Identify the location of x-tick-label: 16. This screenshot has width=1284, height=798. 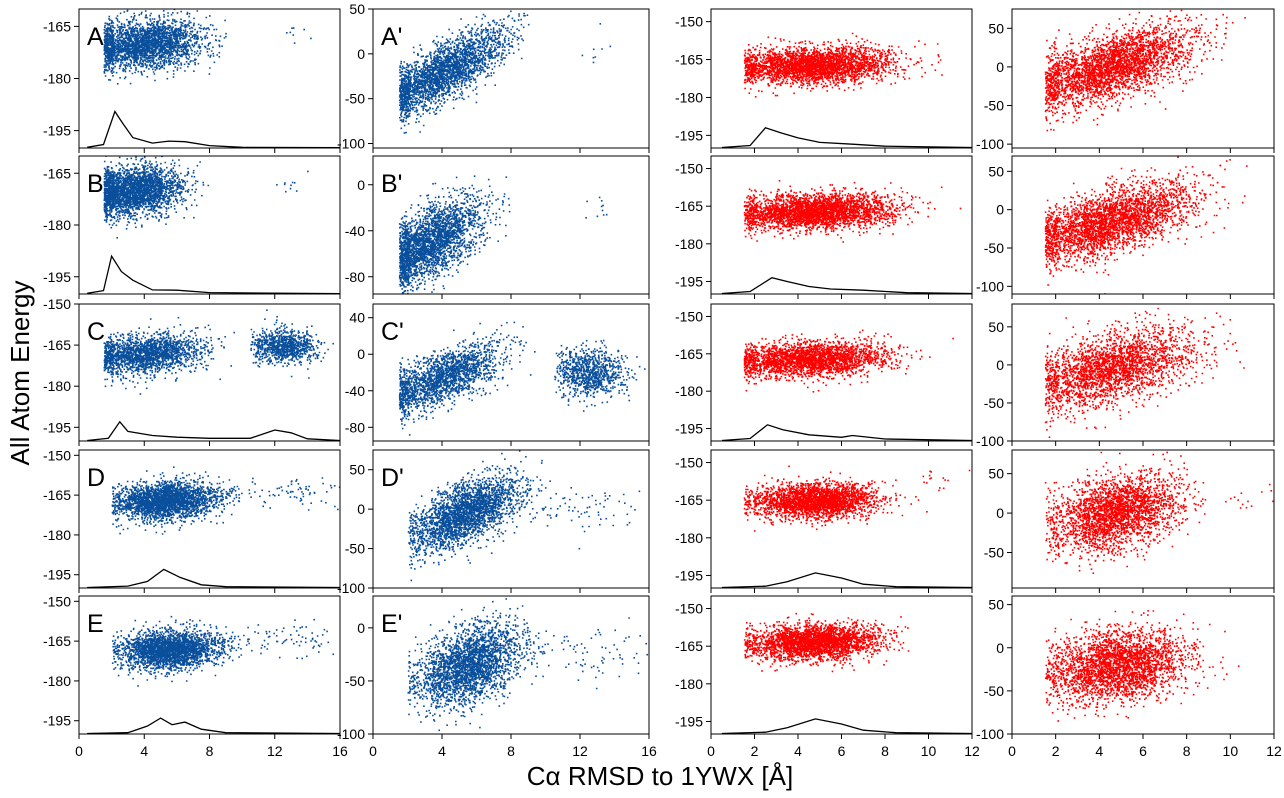
(649, 751).